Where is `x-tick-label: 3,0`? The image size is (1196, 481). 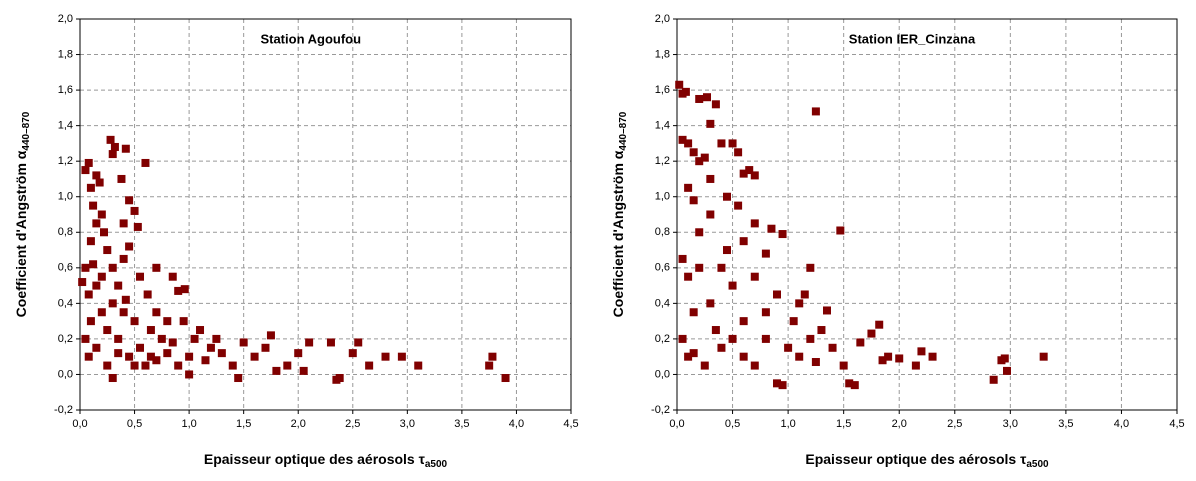 x-tick-label: 3,0 is located at coordinates (1010, 424).